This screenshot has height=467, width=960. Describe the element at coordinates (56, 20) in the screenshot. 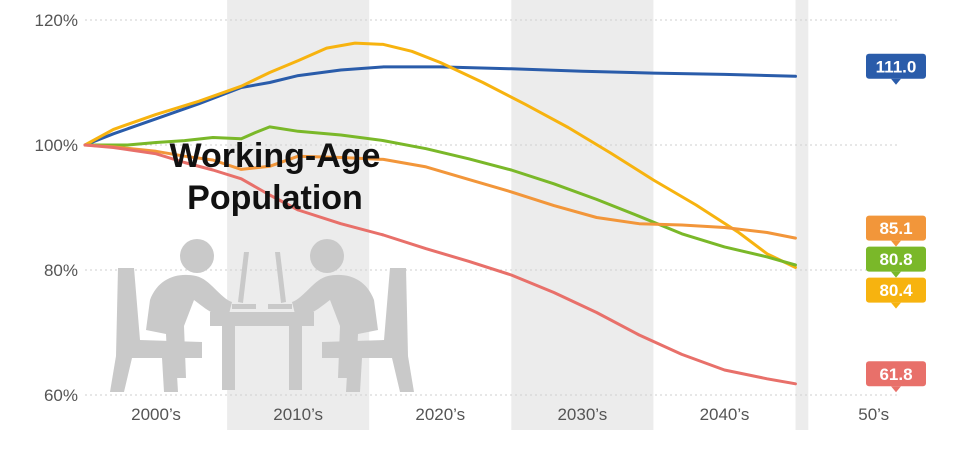

I see `y-tick-label: 120%` at that location.